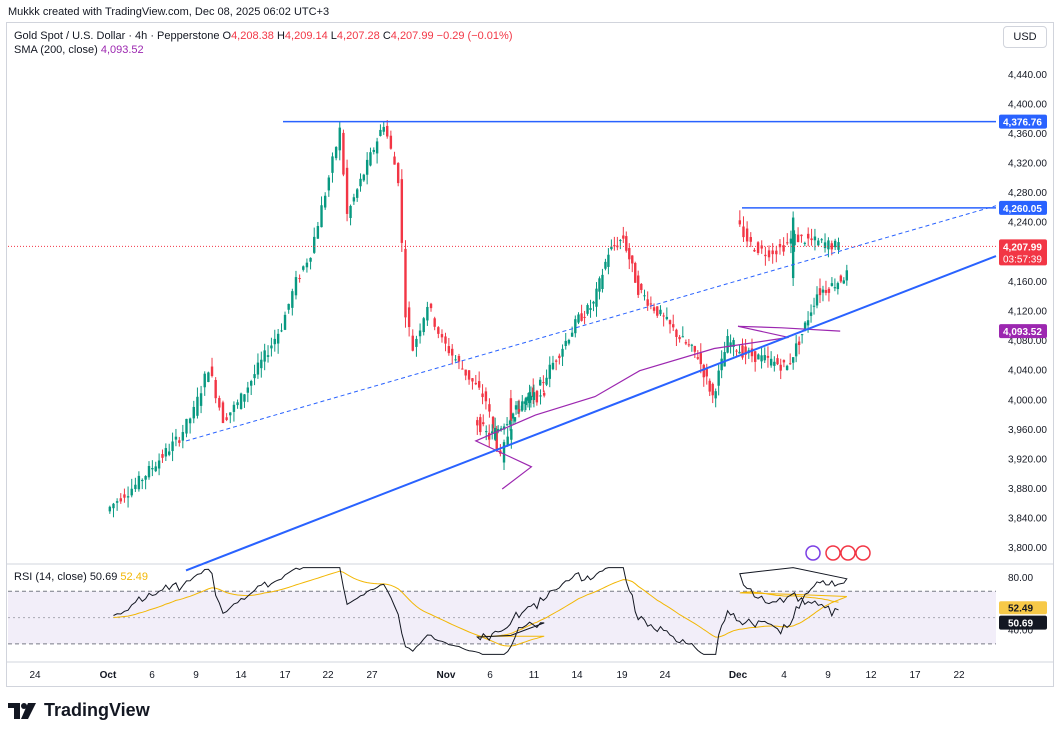 Image resolution: width=1061 pixels, height=735 pixels. What do you see at coordinates (657, 407) in the screenshot?
I see `sma-200-line` at bounding box center [657, 407].